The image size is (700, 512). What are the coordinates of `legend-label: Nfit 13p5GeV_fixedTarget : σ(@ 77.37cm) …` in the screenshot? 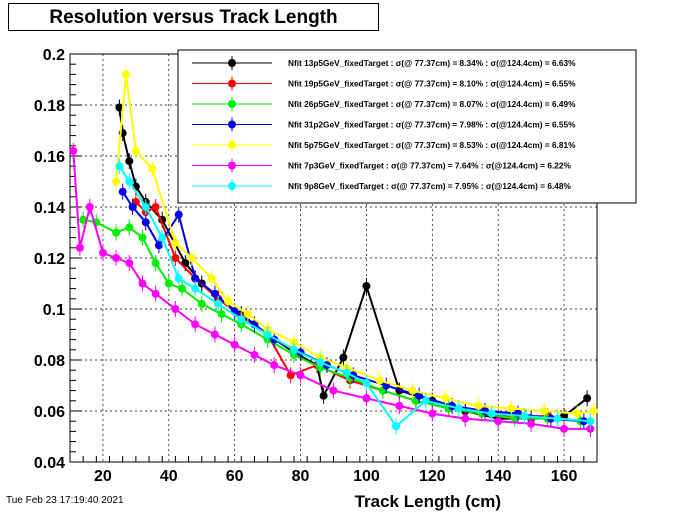 It's located at (432, 63).